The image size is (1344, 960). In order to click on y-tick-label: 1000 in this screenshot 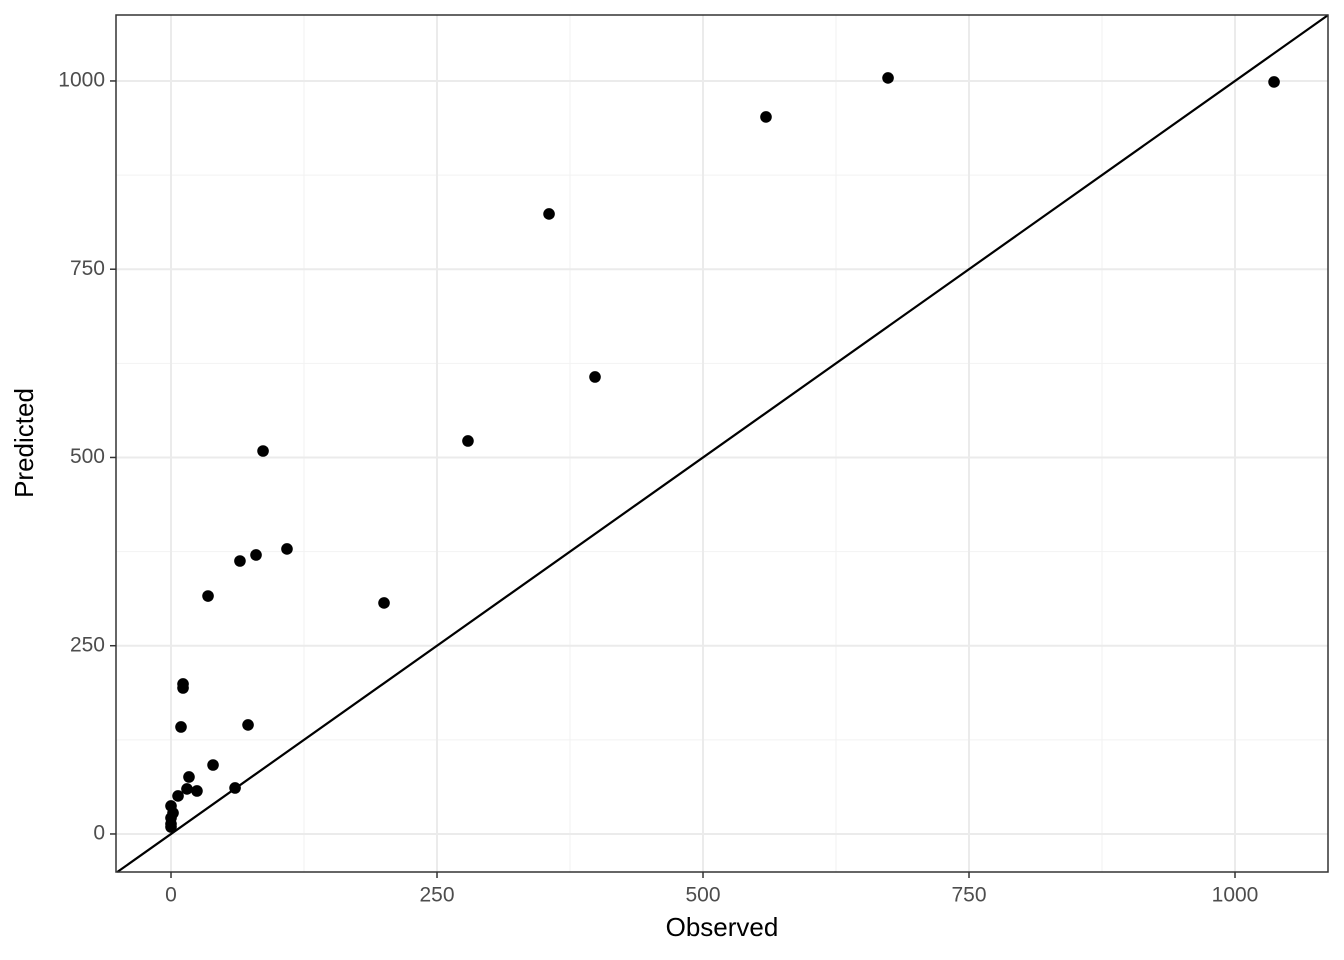, I will do `click(81, 80)`.